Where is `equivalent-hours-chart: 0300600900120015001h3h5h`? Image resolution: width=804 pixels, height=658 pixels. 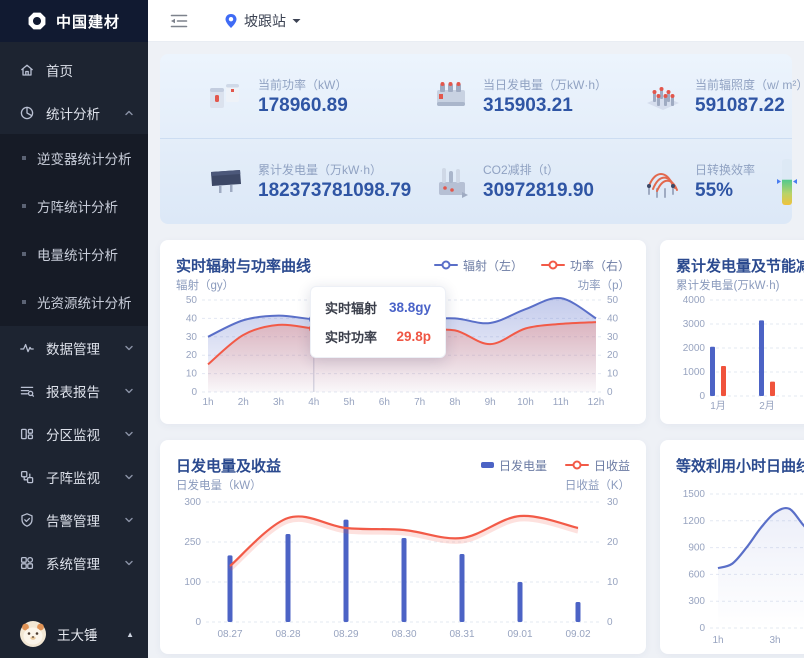
equivalent-hours-chart: 0300600900120015001h3h5h is located at coordinates (740, 566).